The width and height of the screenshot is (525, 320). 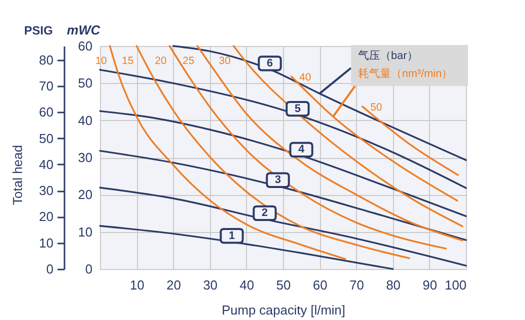 What do you see at coordinates (85, 232) in the screenshot?
I see `y-tick-label: 10` at bounding box center [85, 232].